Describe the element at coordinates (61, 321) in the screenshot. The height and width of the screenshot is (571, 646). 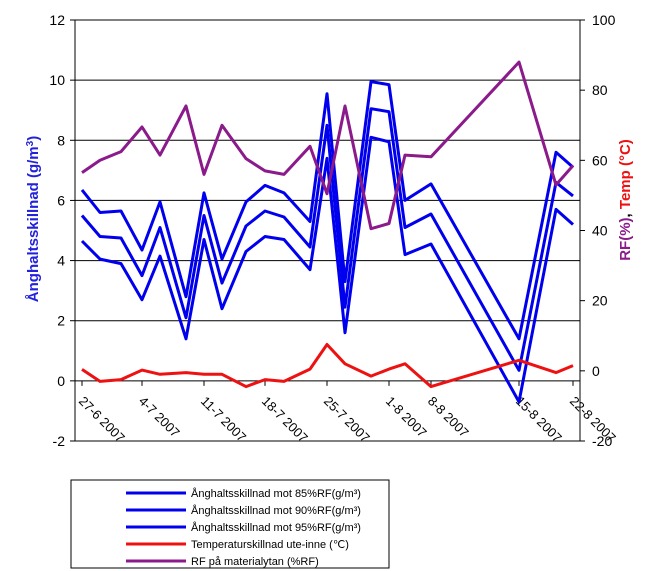
I see `left-tick-label: 2` at that location.